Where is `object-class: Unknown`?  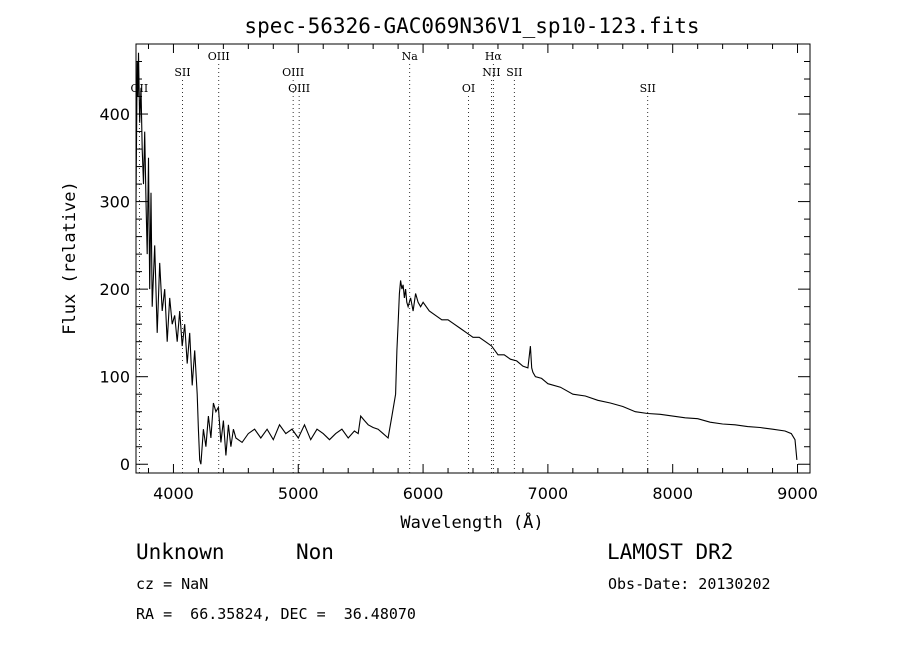
object-class: Unknown is located at coordinates (180, 552).